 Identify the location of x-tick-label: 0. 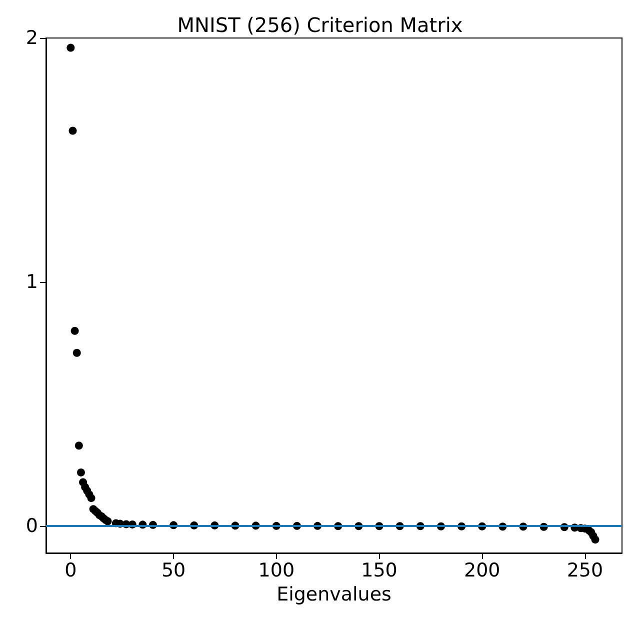
(70, 571).